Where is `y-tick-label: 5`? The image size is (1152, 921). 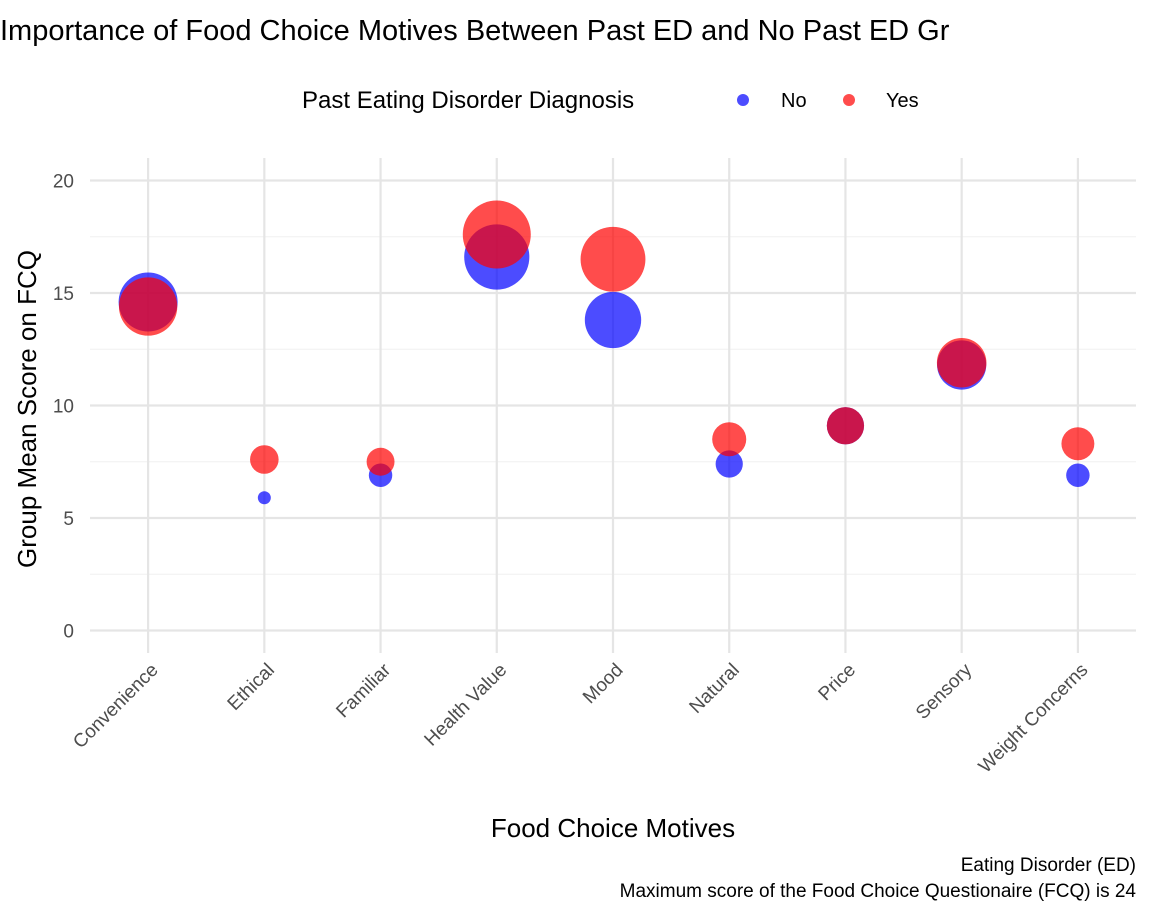 y-tick-label: 5 is located at coordinates (68, 519).